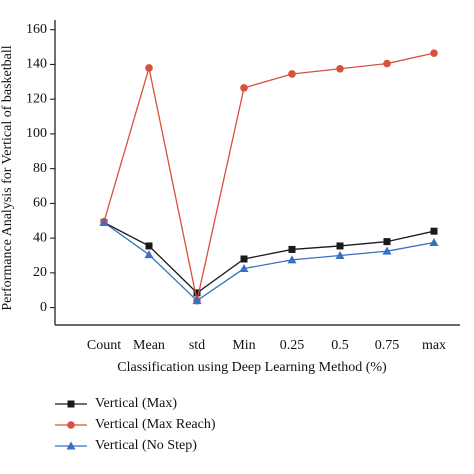 The width and height of the screenshot is (474, 474). I want to click on x-tick-label: Count, so click(104, 345).